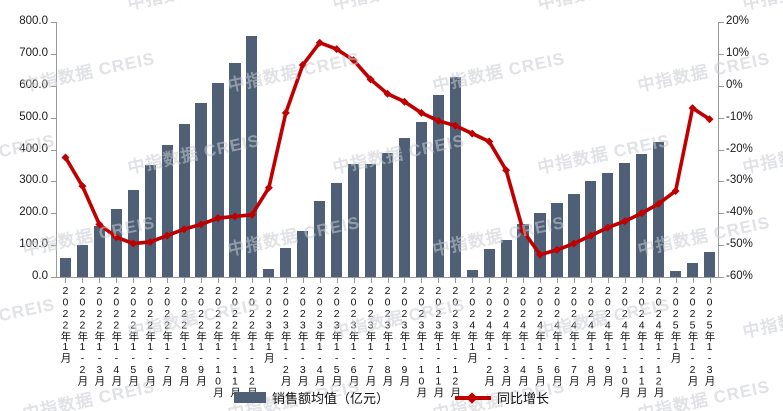 The width and height of the screenshot is (783, 411). Describe the element at coordinates (150, 335) in the screenshot. I see `x-axis-tick-label: 2022年1-6月` at that location.